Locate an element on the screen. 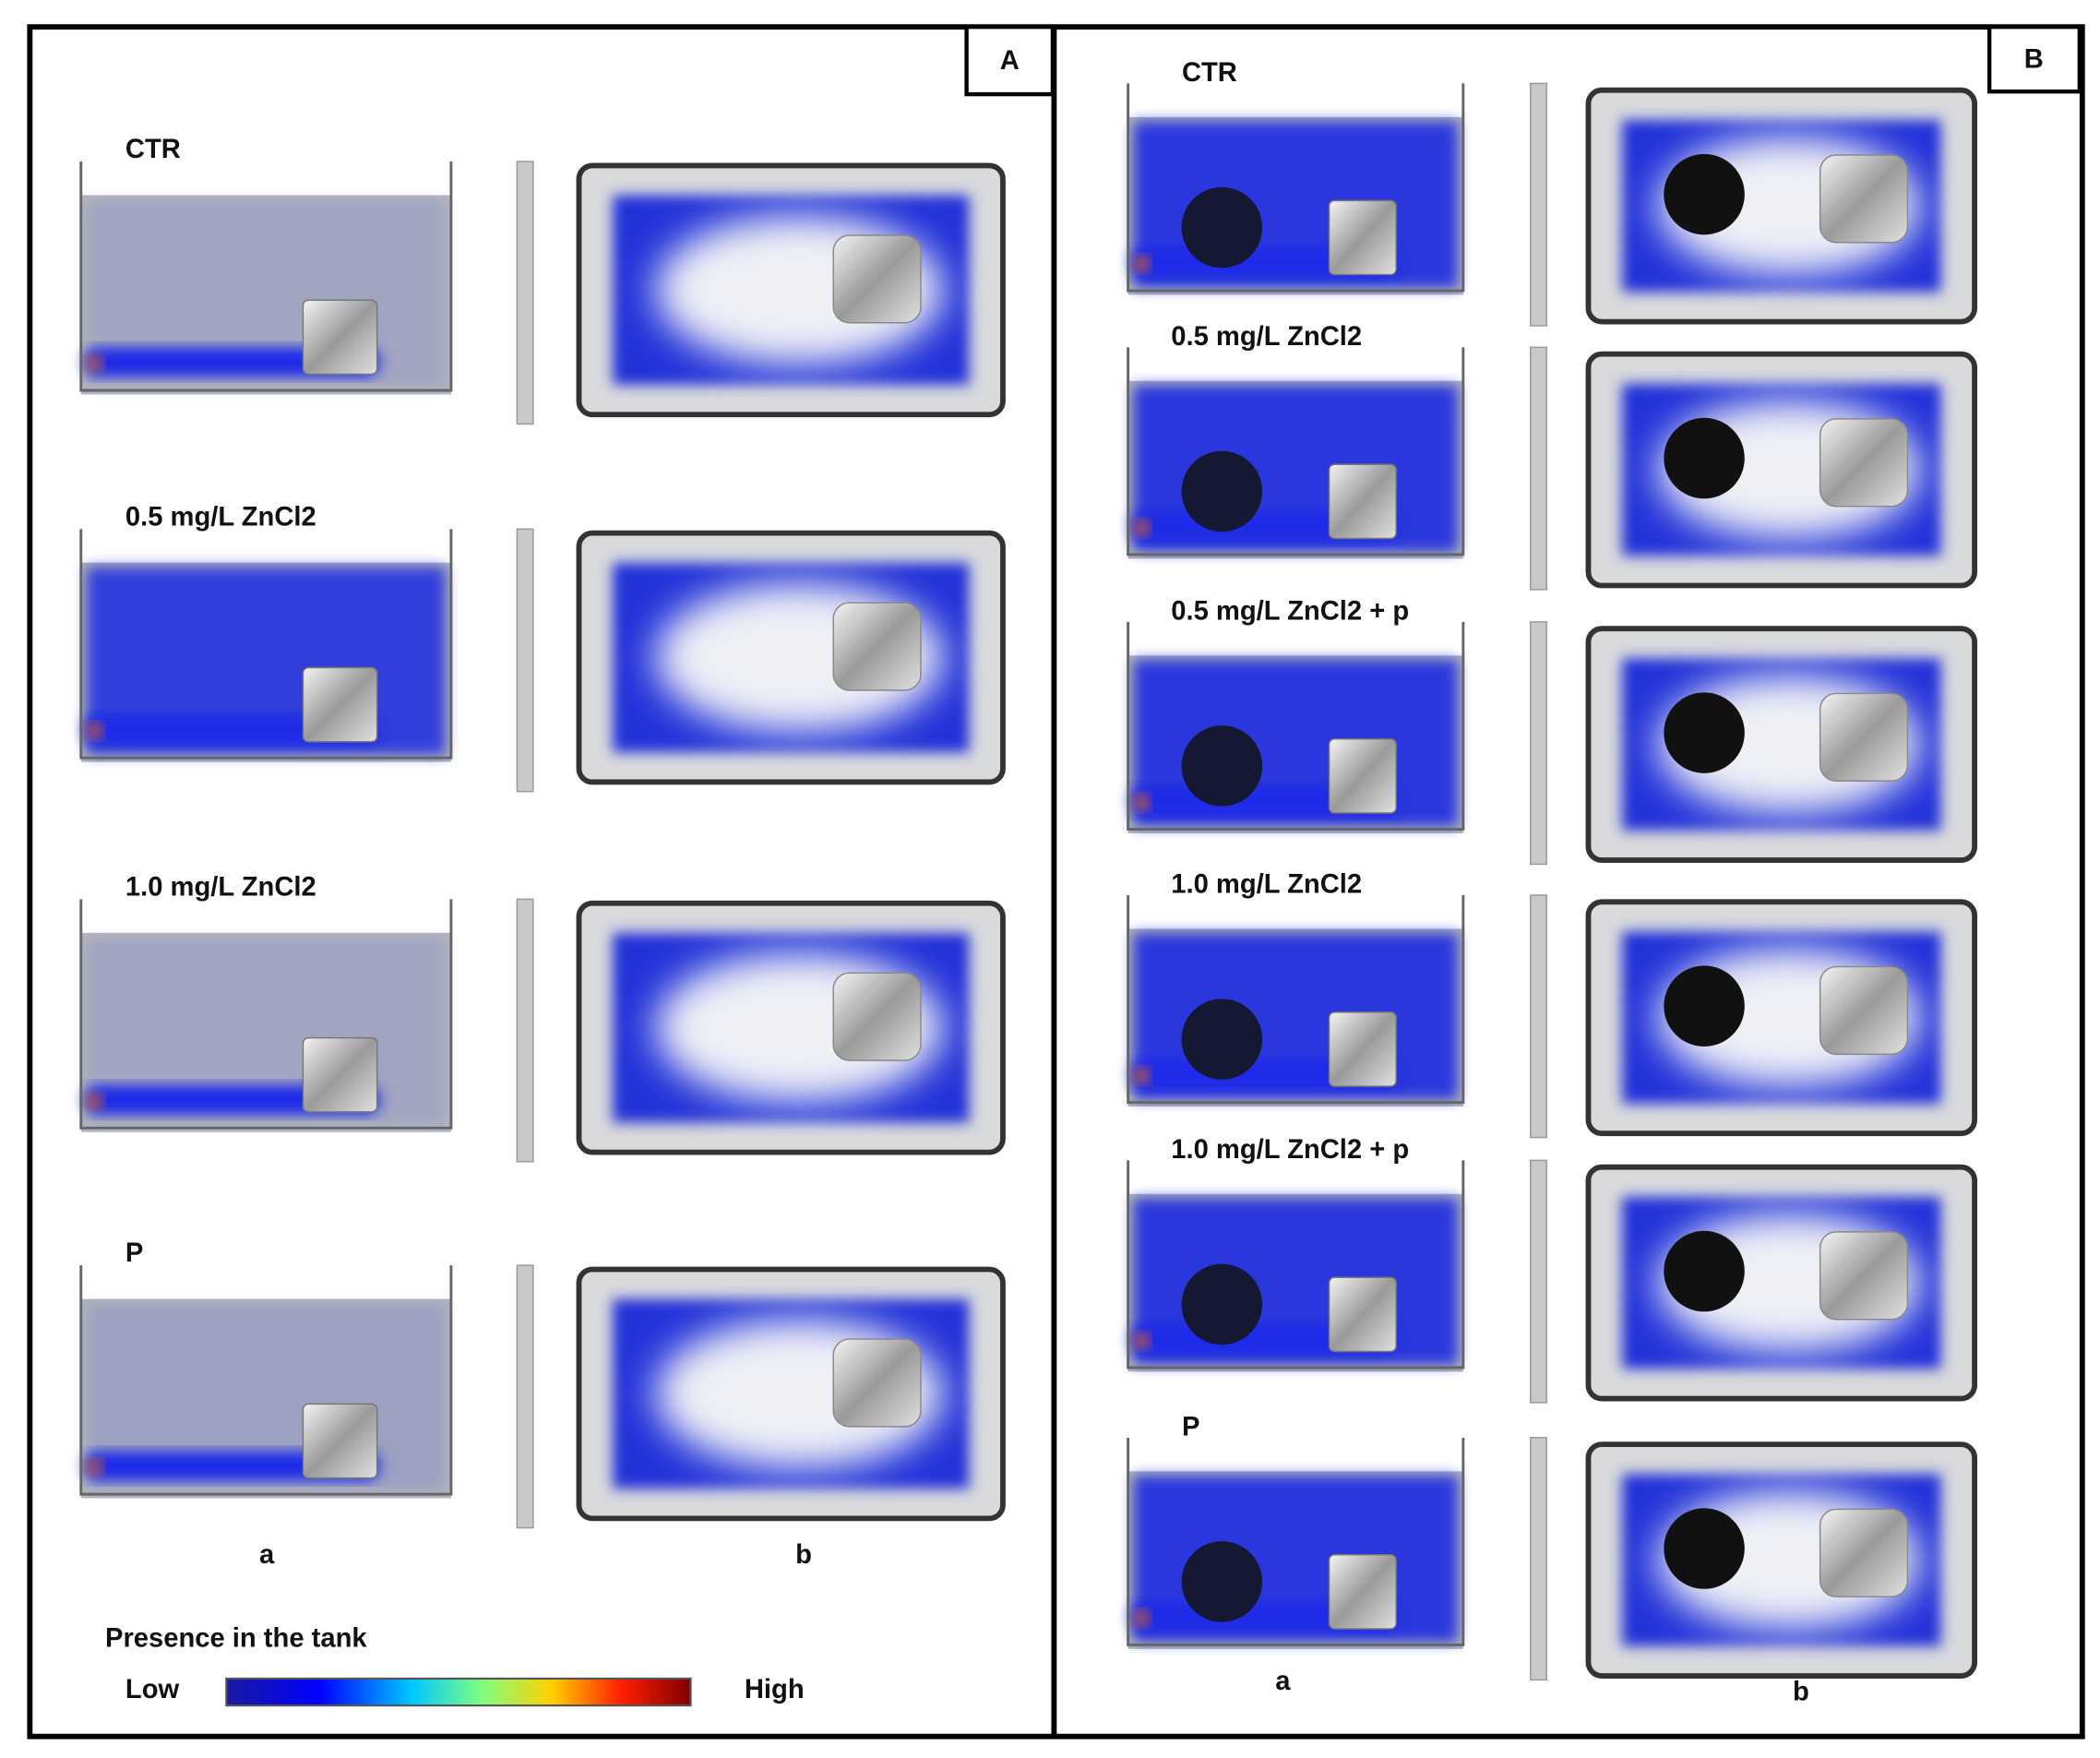 The width and height of the screenshot is (2100, 1758). panel-label: B is located at coordinates (2034, 59).